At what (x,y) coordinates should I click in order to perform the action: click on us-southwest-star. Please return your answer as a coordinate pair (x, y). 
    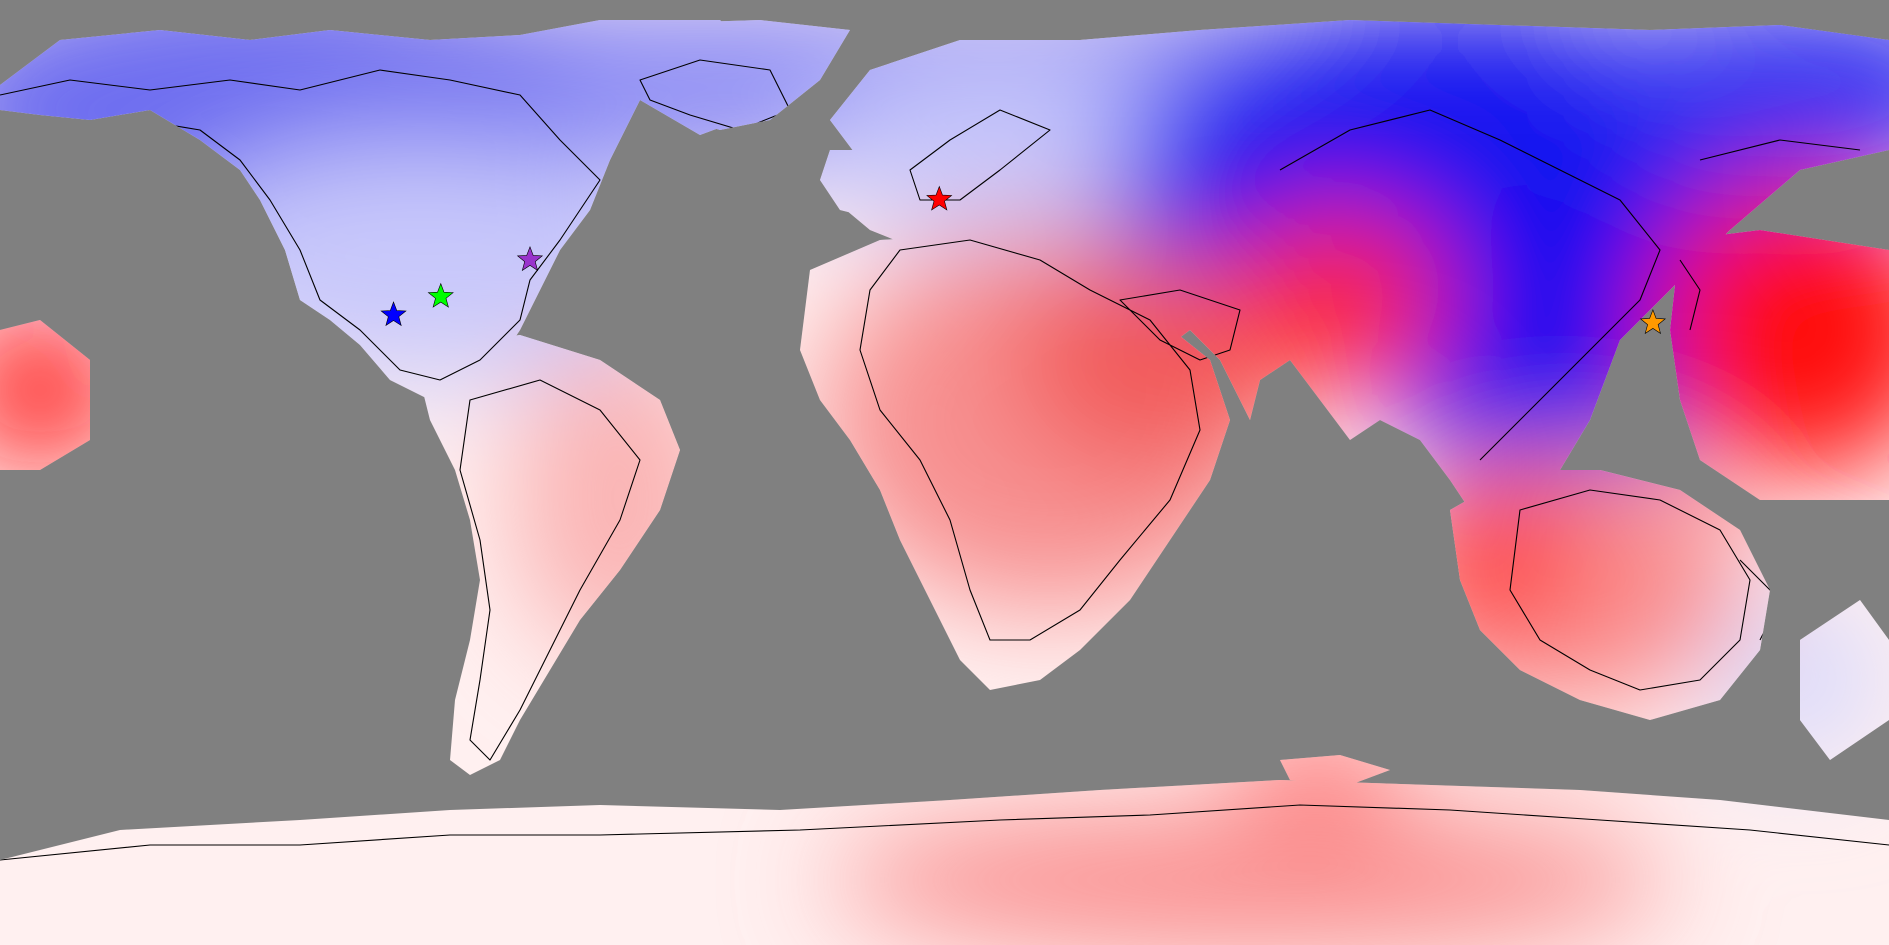
    Looking at the image, I should click on (393, 314).